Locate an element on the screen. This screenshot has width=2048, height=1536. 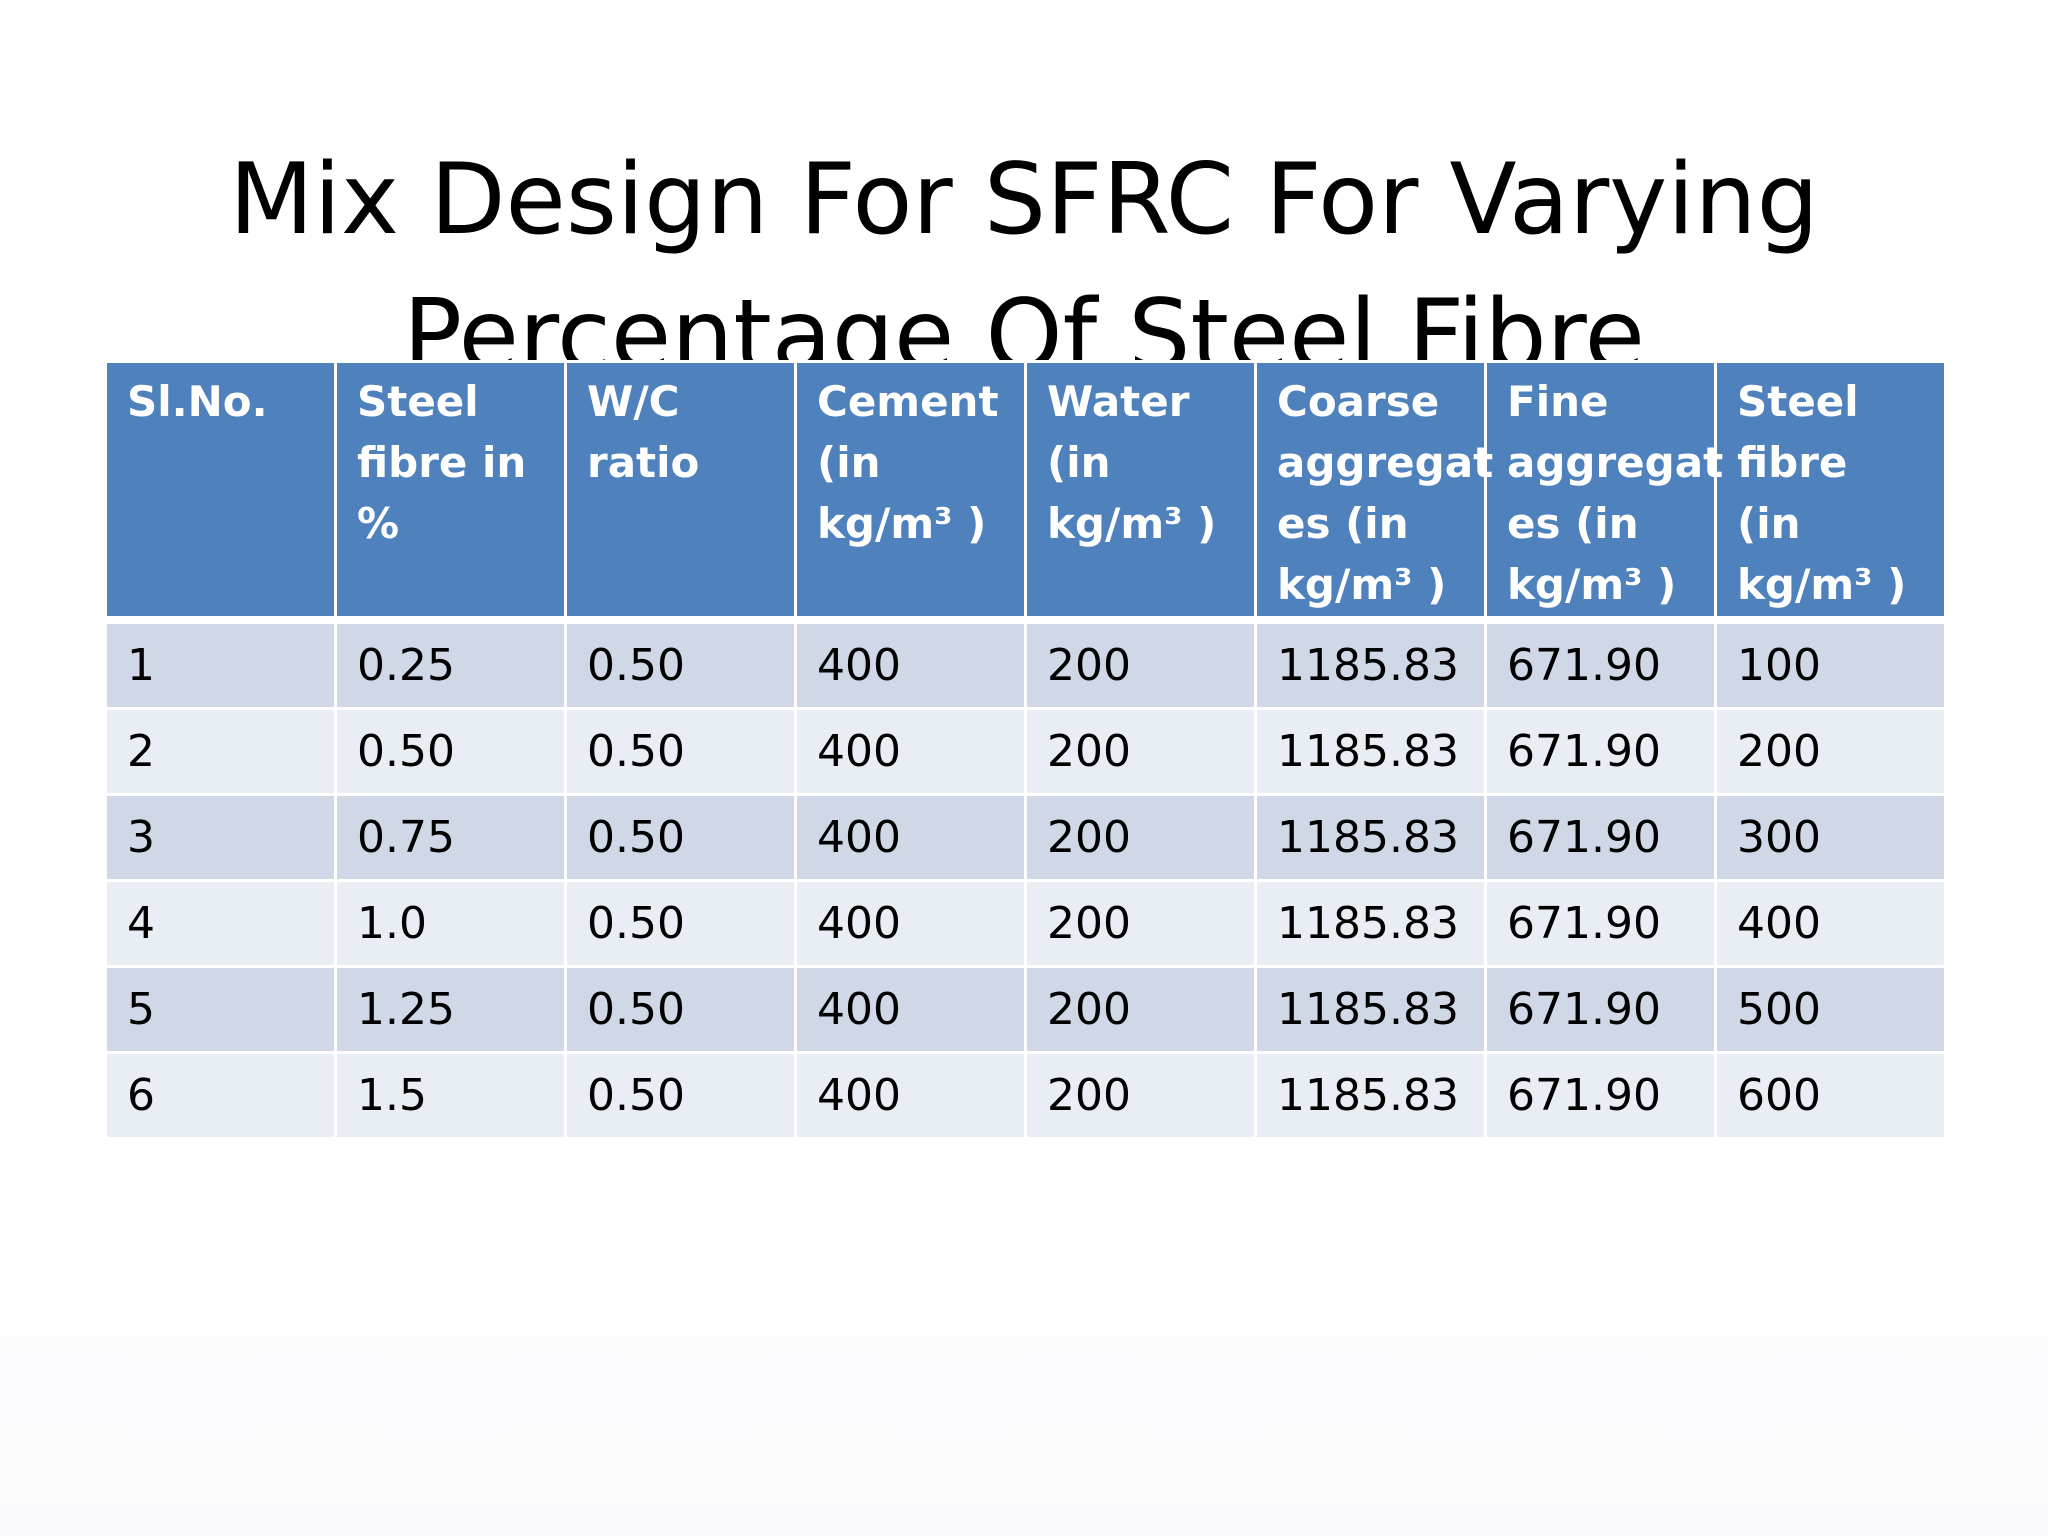
cell-steel-fibre-percent: 0.25 is located at coordinates (450, 664).